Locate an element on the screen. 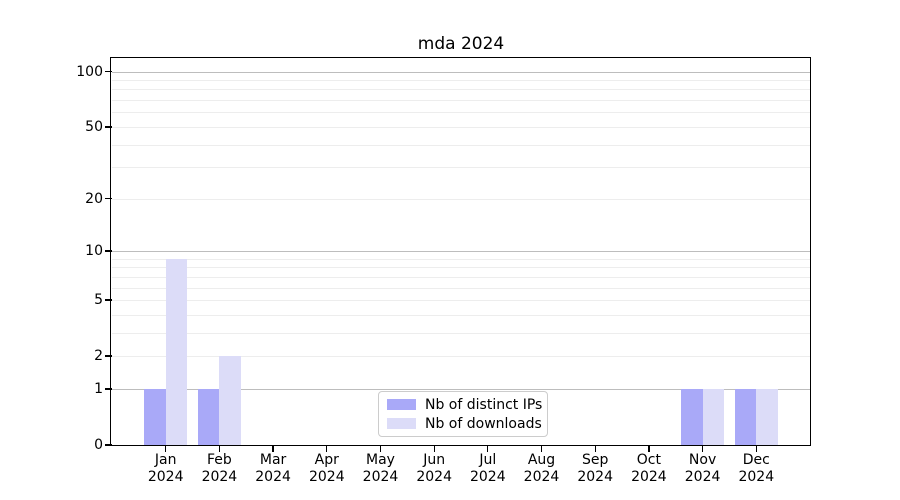 This screenshot has height=500, width=900. x-tick-label-sep: Sep 2024 is located at coordinates (595, 469).